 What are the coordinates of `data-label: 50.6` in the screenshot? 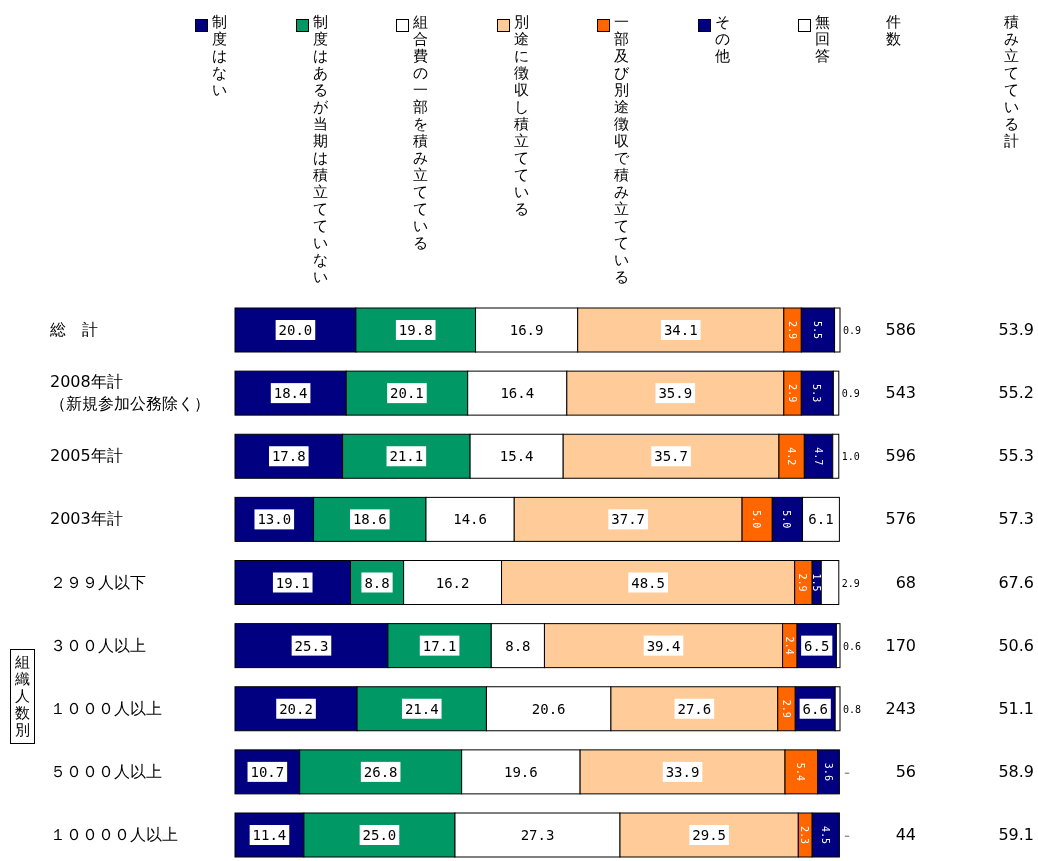 It's located at (1015, 645).